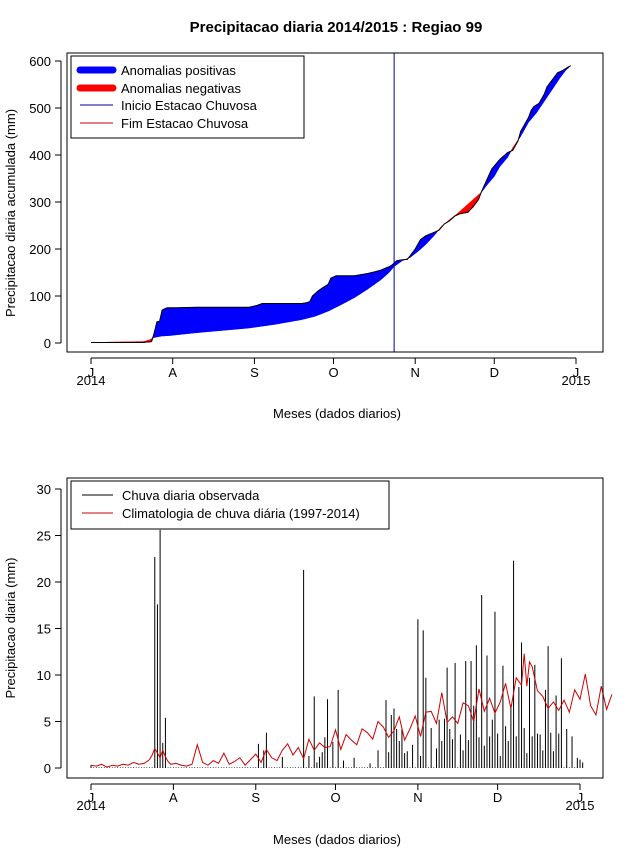 This screenshot has width=640, height=850. What do you see at coordinates (181, 88) in the screenshot?
I see `legend-label-negative: Anomalias negativas` at bounding box center [181, 88].